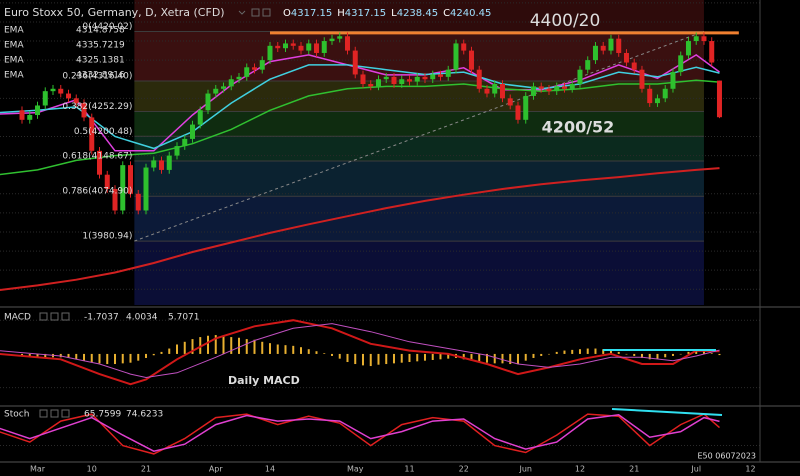 The height and width of the screenshot is (476, 800). I want to click on ohlc-prefix: C, so click(446, 13).